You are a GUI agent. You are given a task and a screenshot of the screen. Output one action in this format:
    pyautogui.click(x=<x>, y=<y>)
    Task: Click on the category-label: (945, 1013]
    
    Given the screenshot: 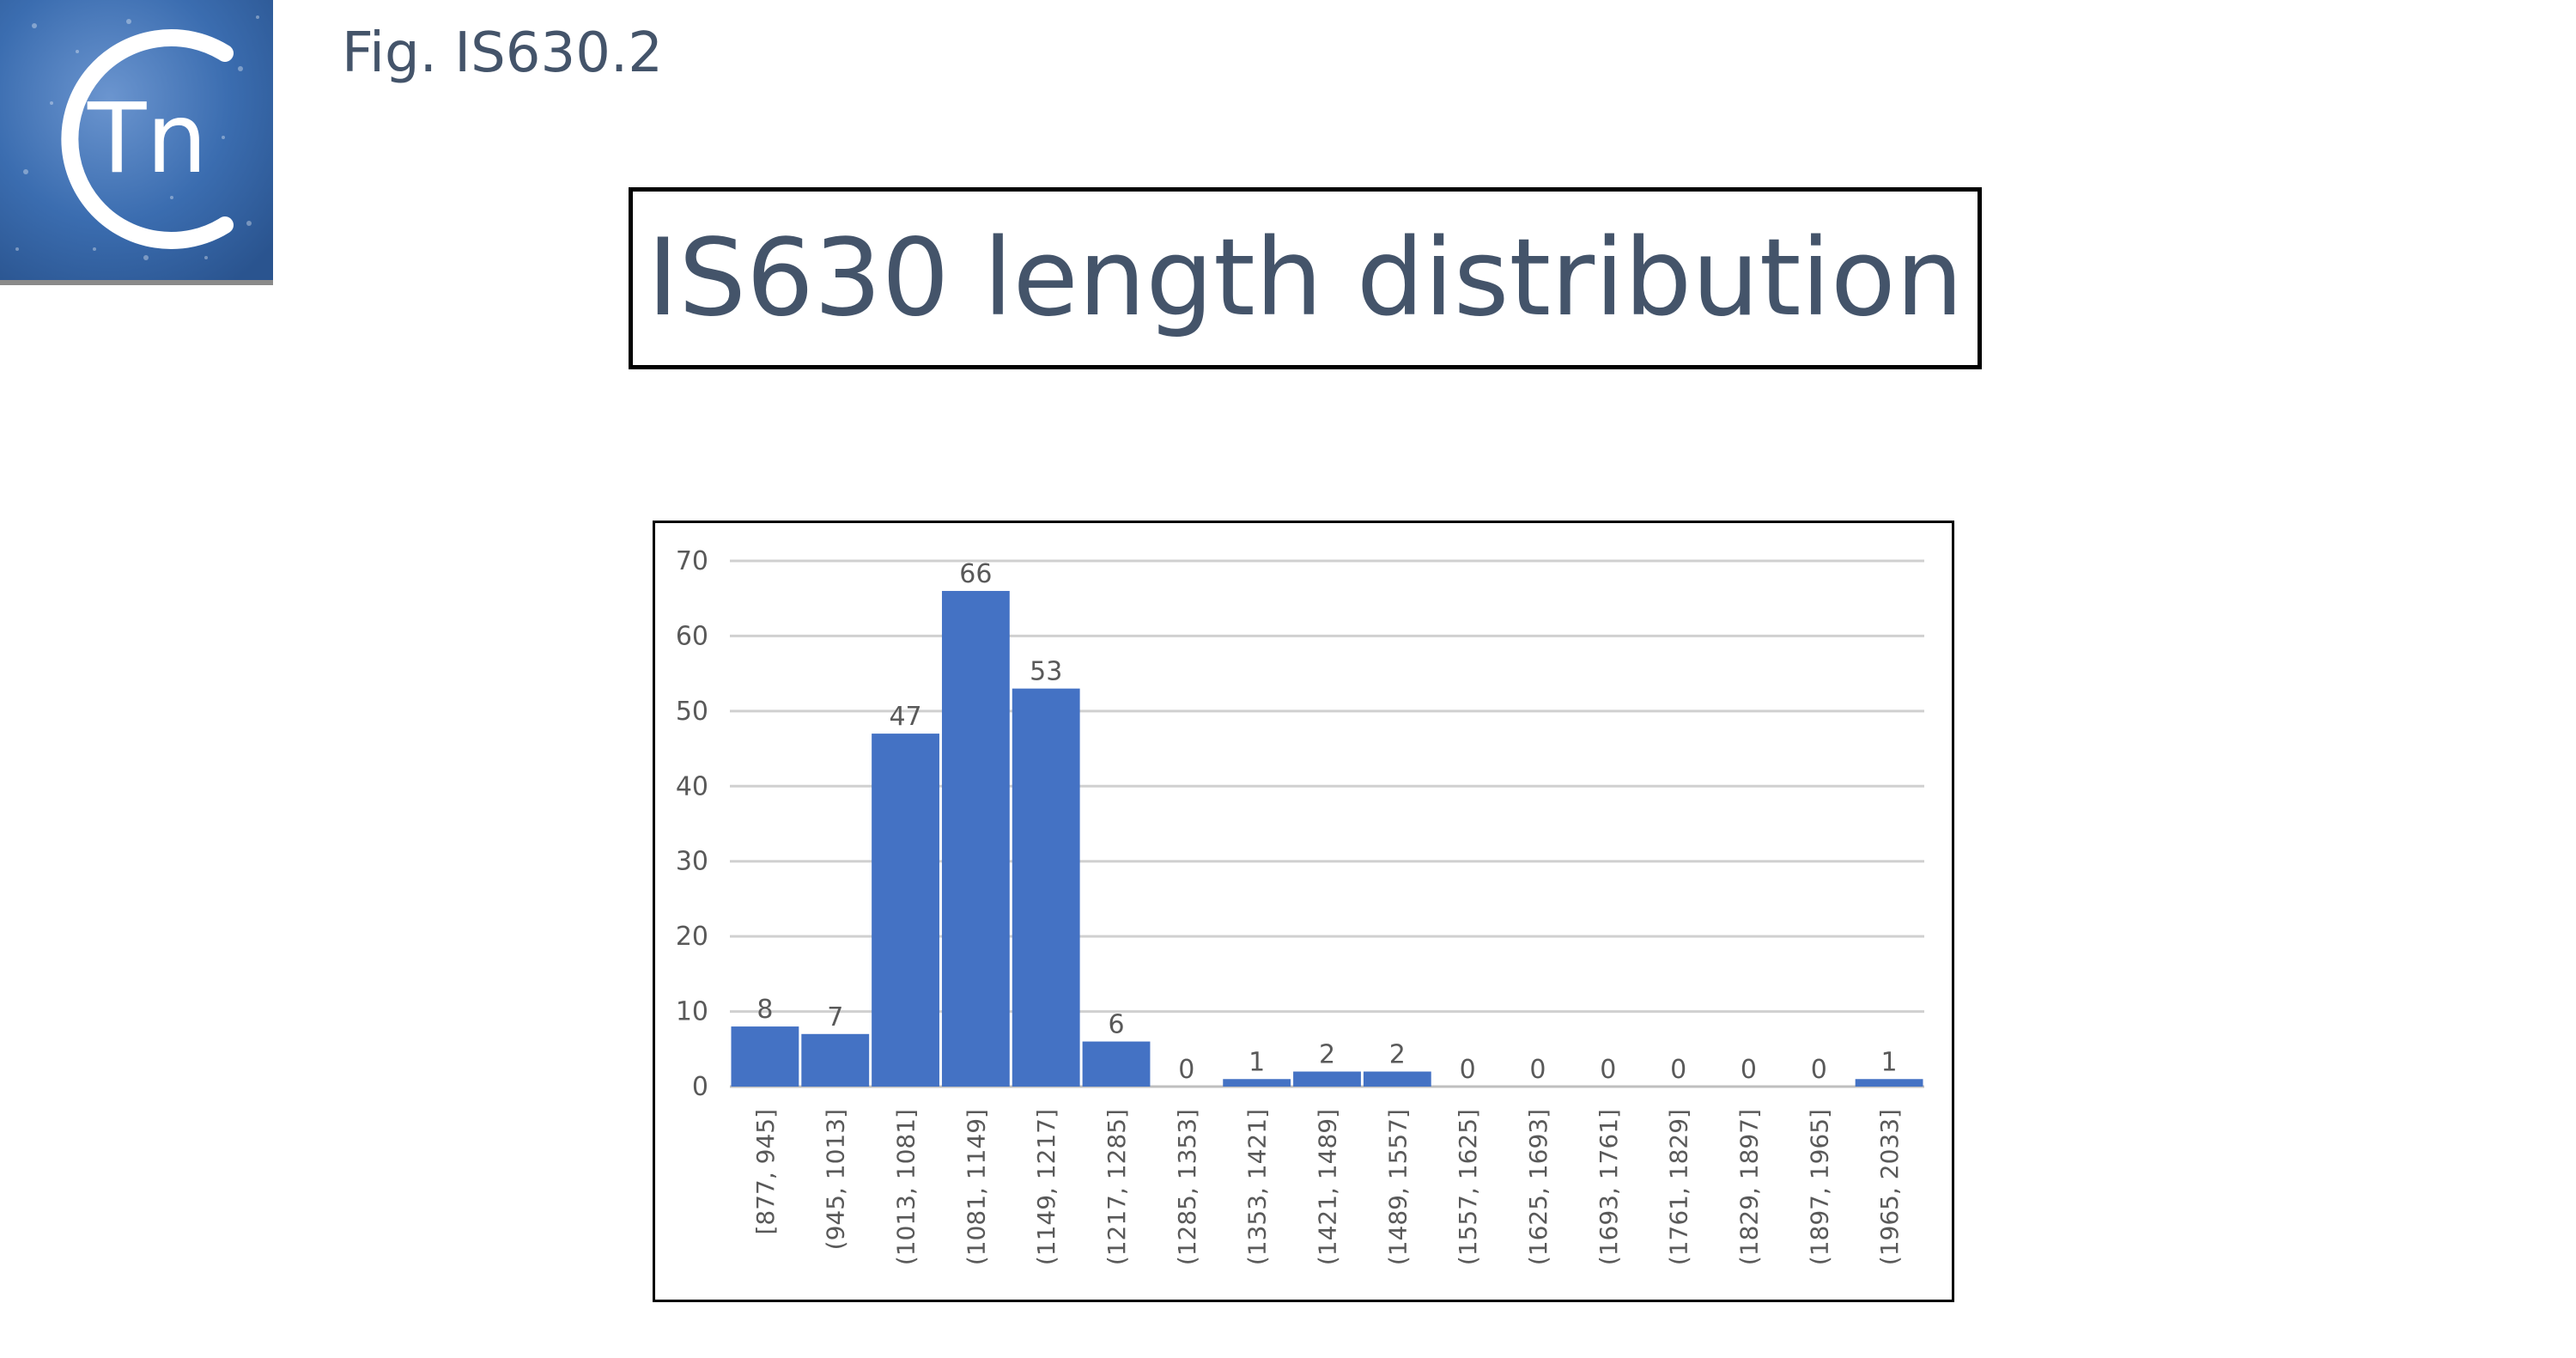 What is the action you would take?
    pyautogui.click(x=836, y=1180)
    